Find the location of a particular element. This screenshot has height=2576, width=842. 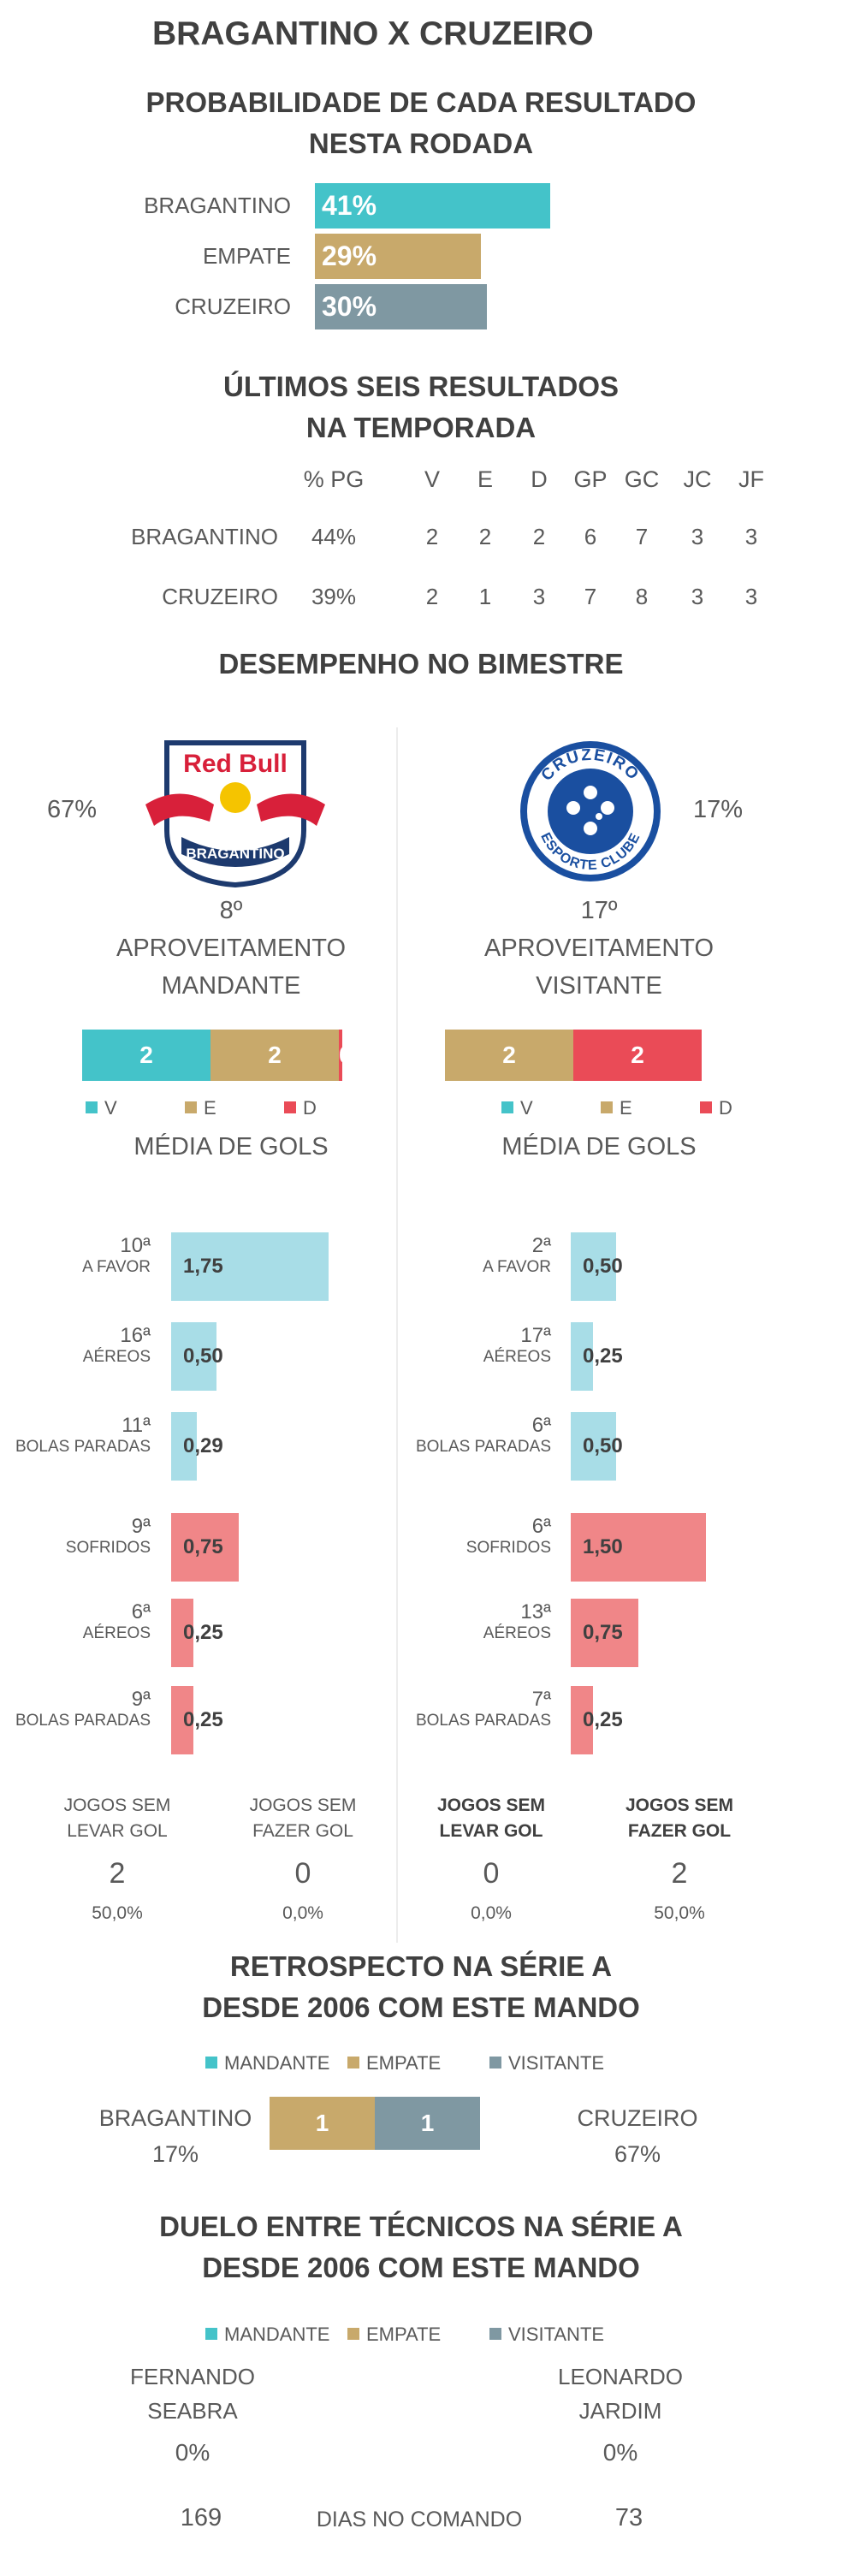

home-pct: 67% is located at coordinates (72, 809).